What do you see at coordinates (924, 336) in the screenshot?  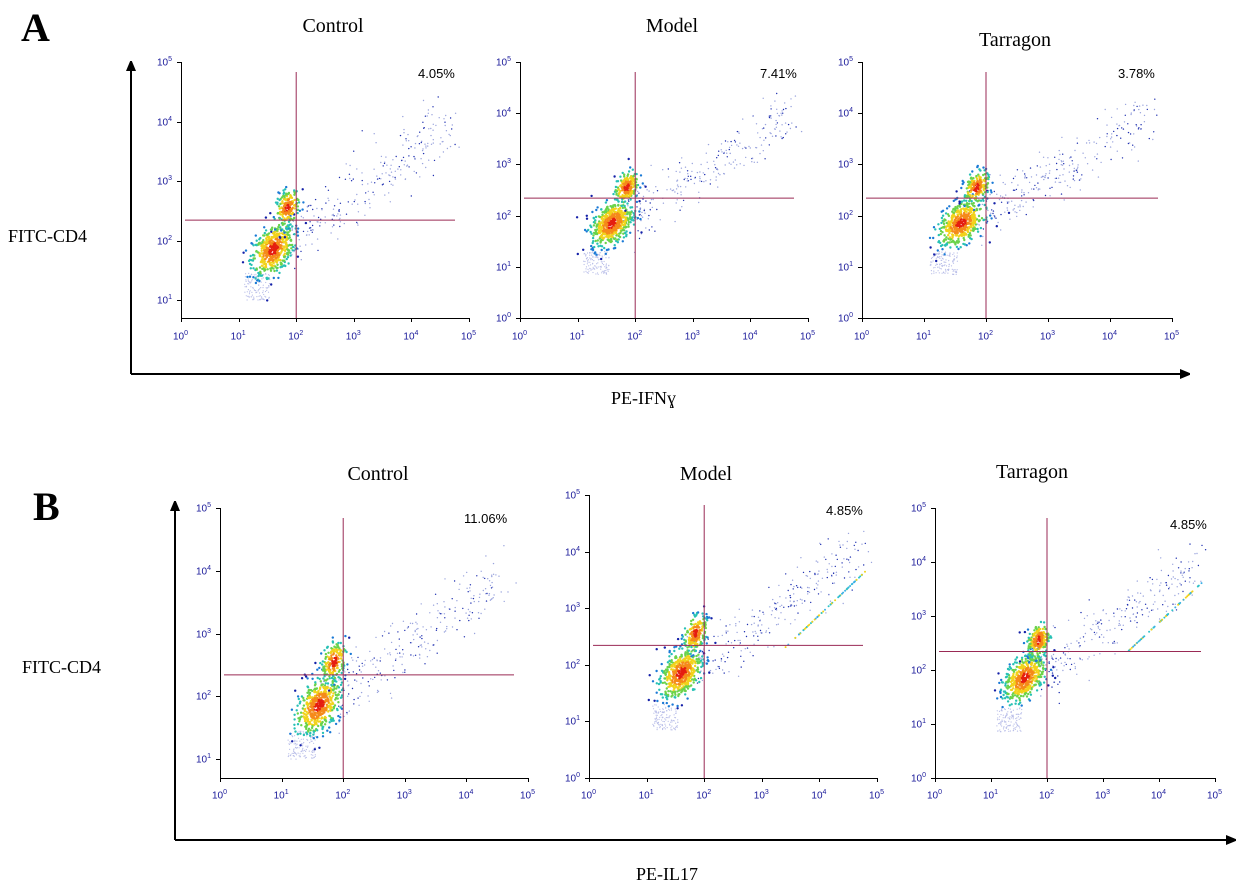 I see `x-tick-label: 10¹` at bounding box center [924, 336].